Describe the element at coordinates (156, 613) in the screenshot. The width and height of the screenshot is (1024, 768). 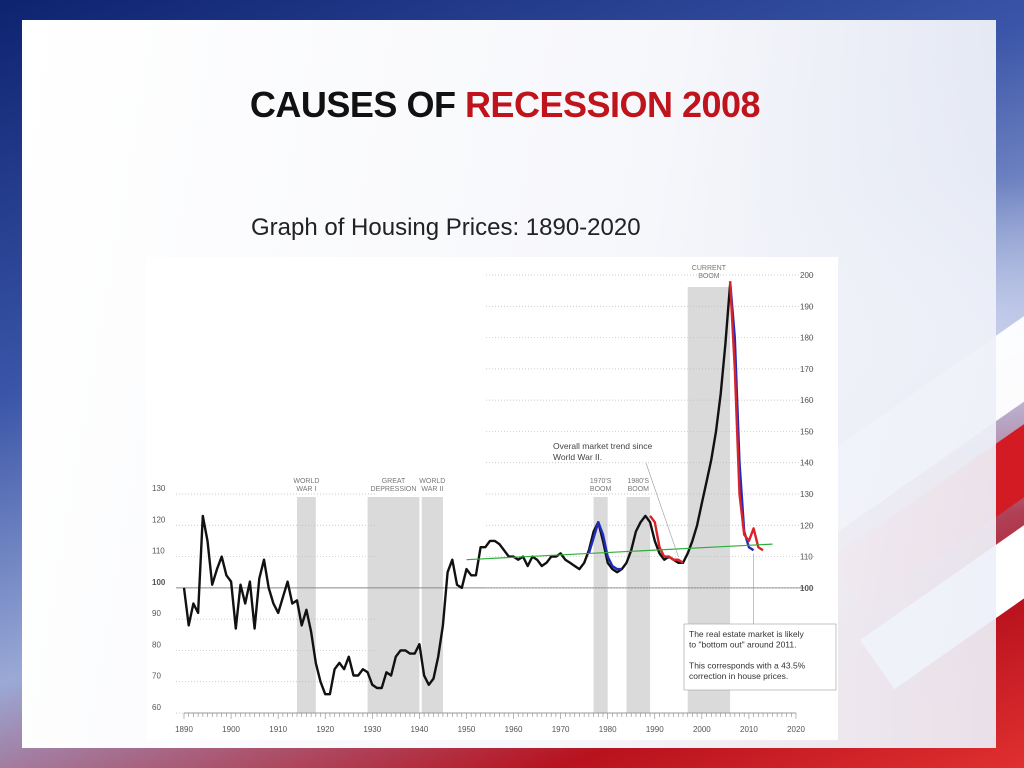
I see `y-tick-label-left: 90` at that location.